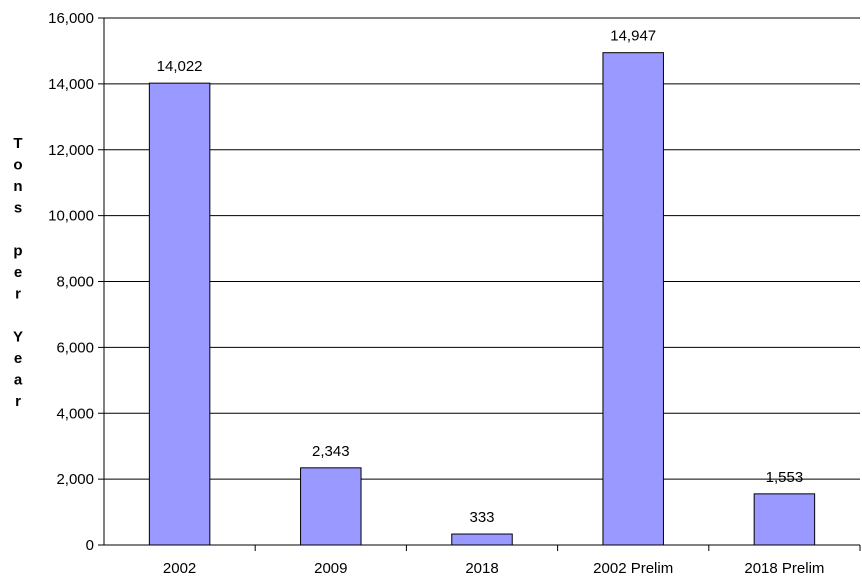  What do you see at coordinates (71, 216) in the screenshot?
I see `y-tick-label: 10,000` at bounding box center [71, 216].